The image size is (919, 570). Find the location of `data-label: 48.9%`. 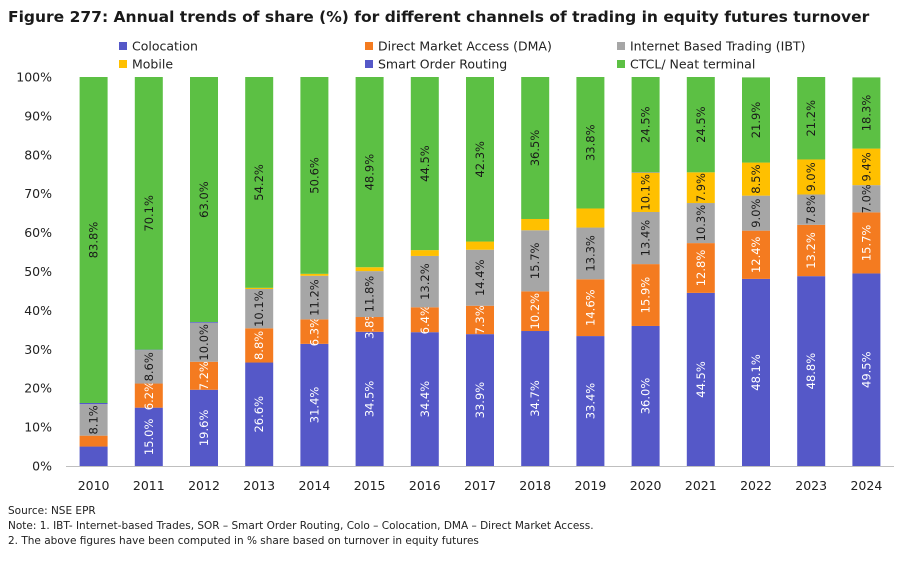

data-label: 48.9% is located at coordinates (370, 172).